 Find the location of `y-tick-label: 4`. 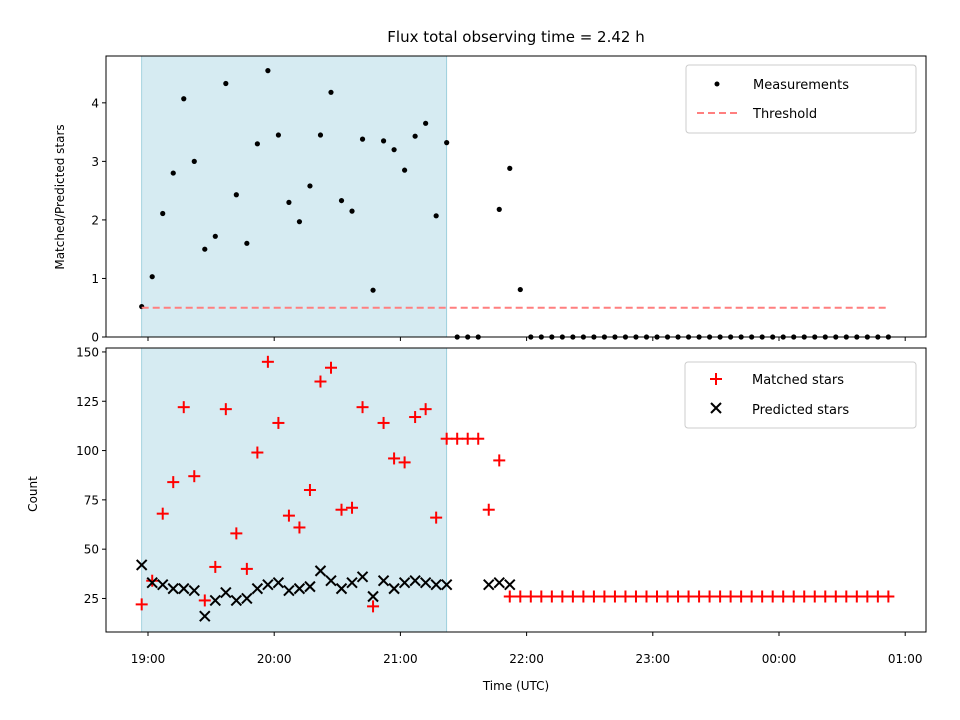

y-tick-label: 4 is located at coordinates (95, 103).